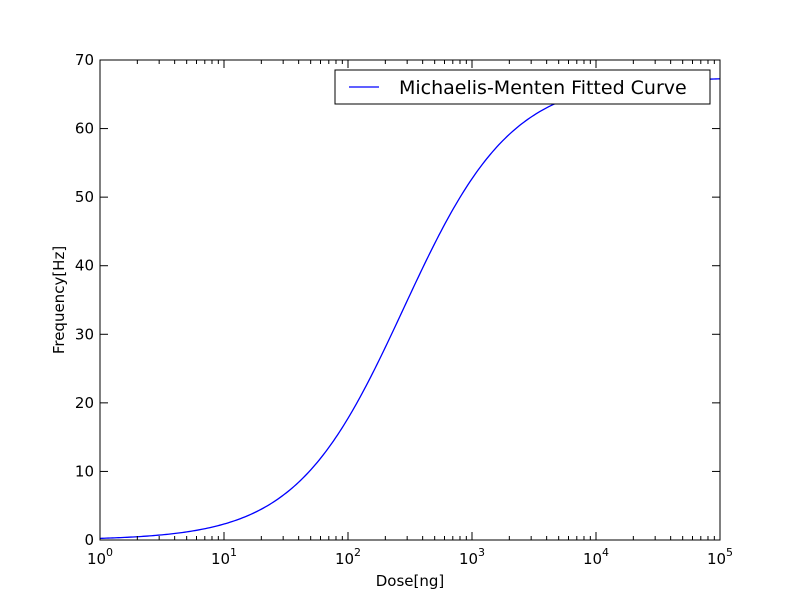 The width and height of the screenshot is (800, 600). Describe the element at coordinates (543, 88) in the screenshot. I see `legend-label: Michaelis-Menten Fitted Curve` at that location.